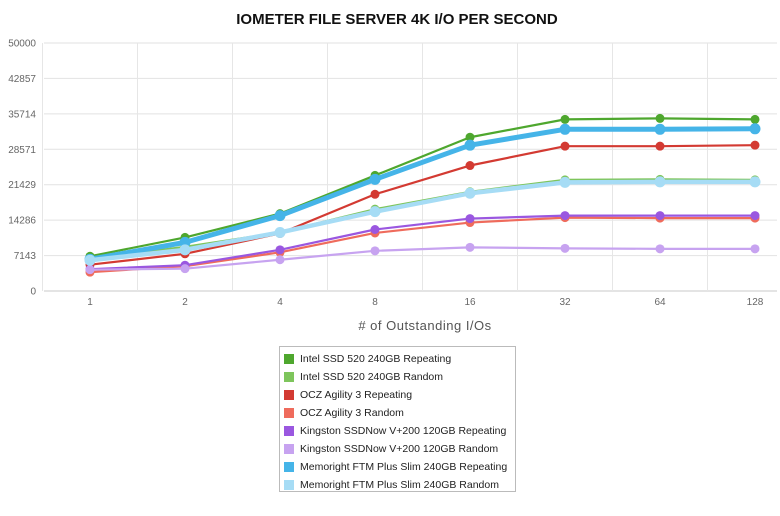  I want to click on x-tick-label: 64, so click(660, 302).